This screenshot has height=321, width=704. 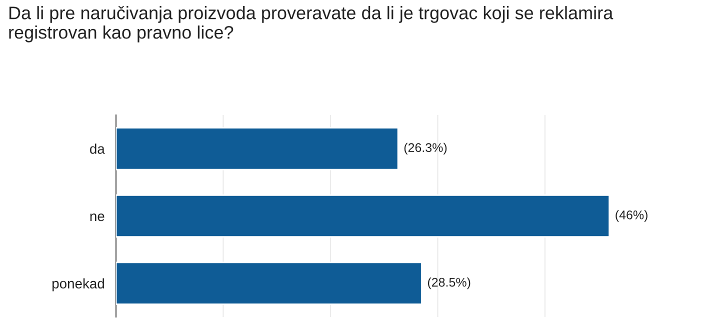 What do you see at coordinates (632, 216) in the screenshot?
I see `data-label: (46%)` at bounding box center [632, 216].